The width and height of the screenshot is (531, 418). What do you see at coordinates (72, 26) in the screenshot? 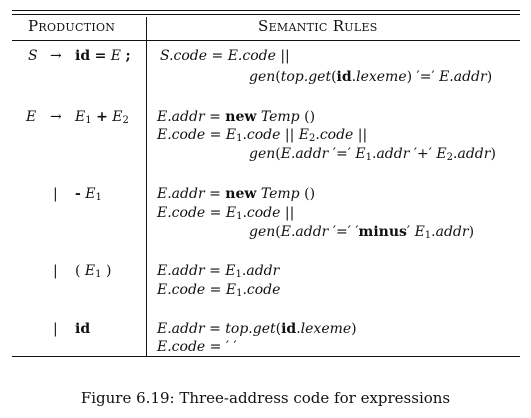
I see `header-production: Production` at bounding box center [72, 26].